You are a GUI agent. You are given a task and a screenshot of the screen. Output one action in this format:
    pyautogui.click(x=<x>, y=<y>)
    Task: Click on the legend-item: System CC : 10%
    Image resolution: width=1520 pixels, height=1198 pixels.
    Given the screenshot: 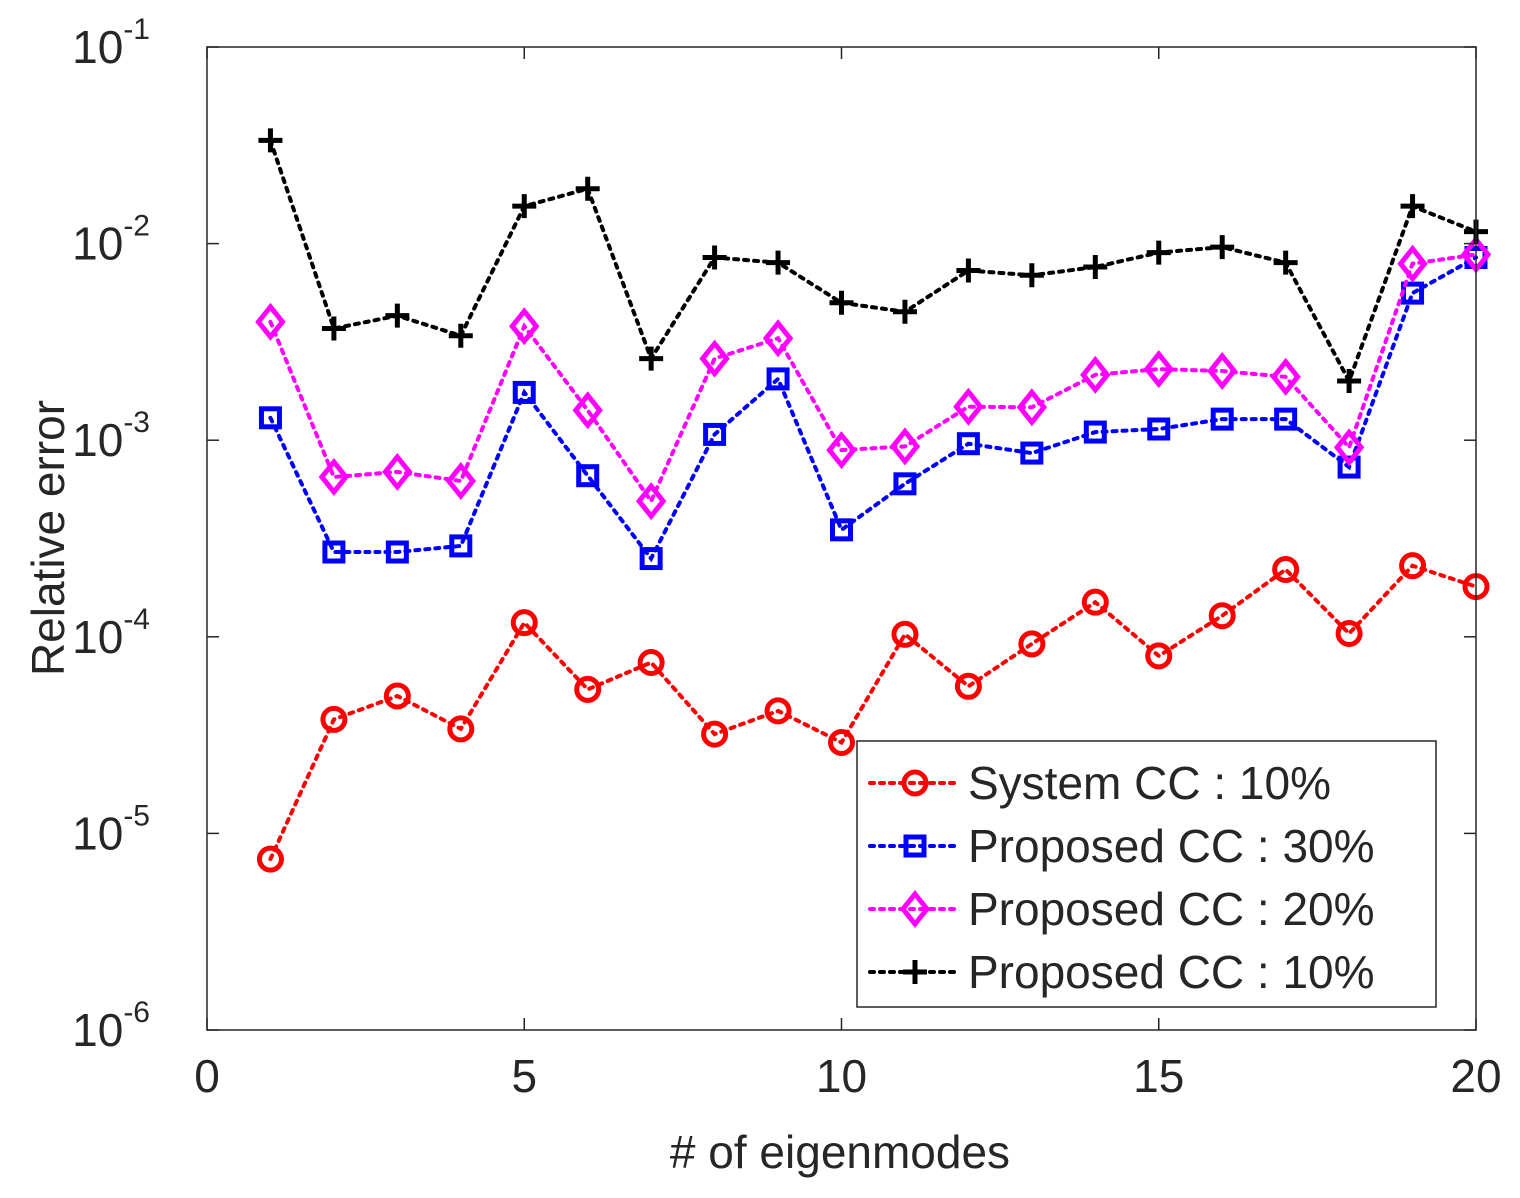 What is the action you would take?
    pyautogui.click(x=1099, y=783)
    